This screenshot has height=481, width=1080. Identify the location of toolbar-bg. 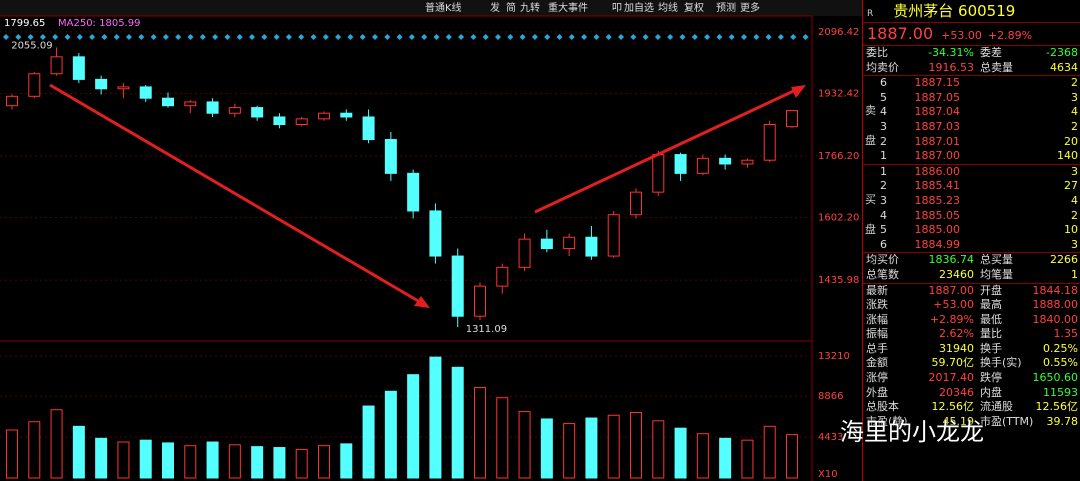
(431, 8).